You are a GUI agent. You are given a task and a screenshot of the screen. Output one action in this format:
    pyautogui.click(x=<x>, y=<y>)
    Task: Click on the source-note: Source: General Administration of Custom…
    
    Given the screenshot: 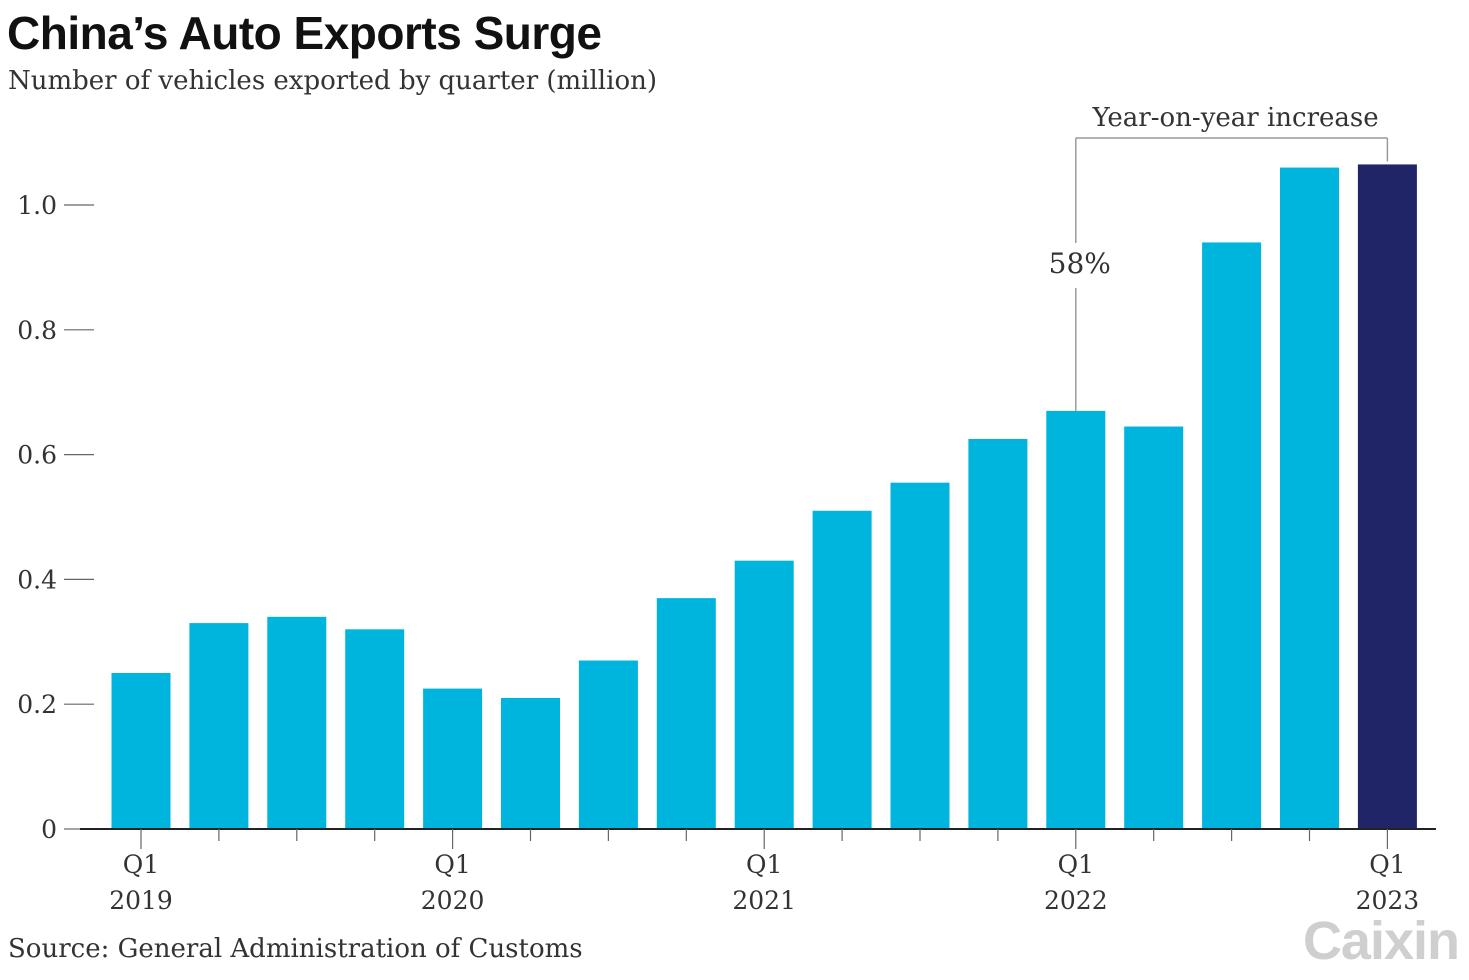 What is the action you would take?
    pyautogui.click(x=295, y=949)
    